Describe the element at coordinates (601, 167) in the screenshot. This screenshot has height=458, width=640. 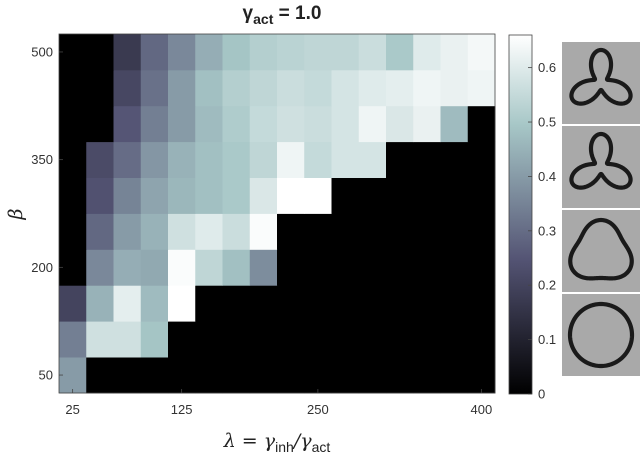
I see `shape-image-three-lobed-star` at that location.